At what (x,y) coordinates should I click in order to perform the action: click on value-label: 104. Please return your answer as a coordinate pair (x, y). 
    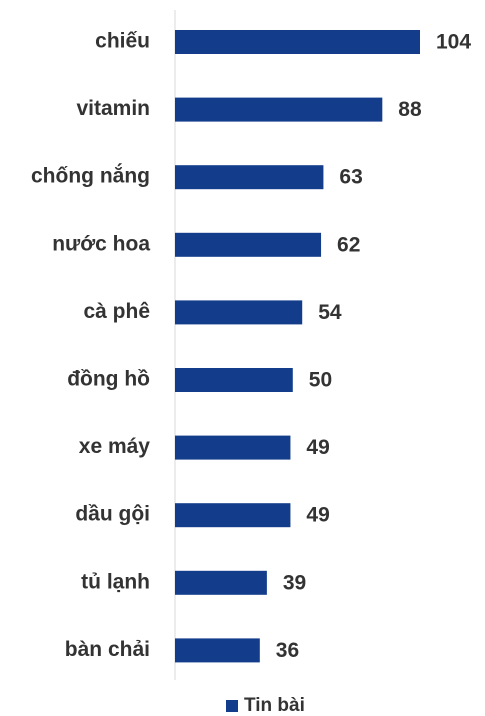
    Looking at the image, I should click on (453, 42).